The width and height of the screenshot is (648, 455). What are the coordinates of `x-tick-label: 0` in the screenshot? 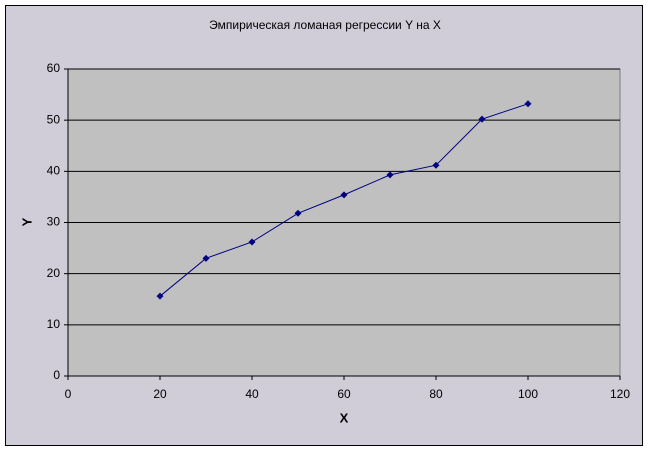 It's located at (68, 394).